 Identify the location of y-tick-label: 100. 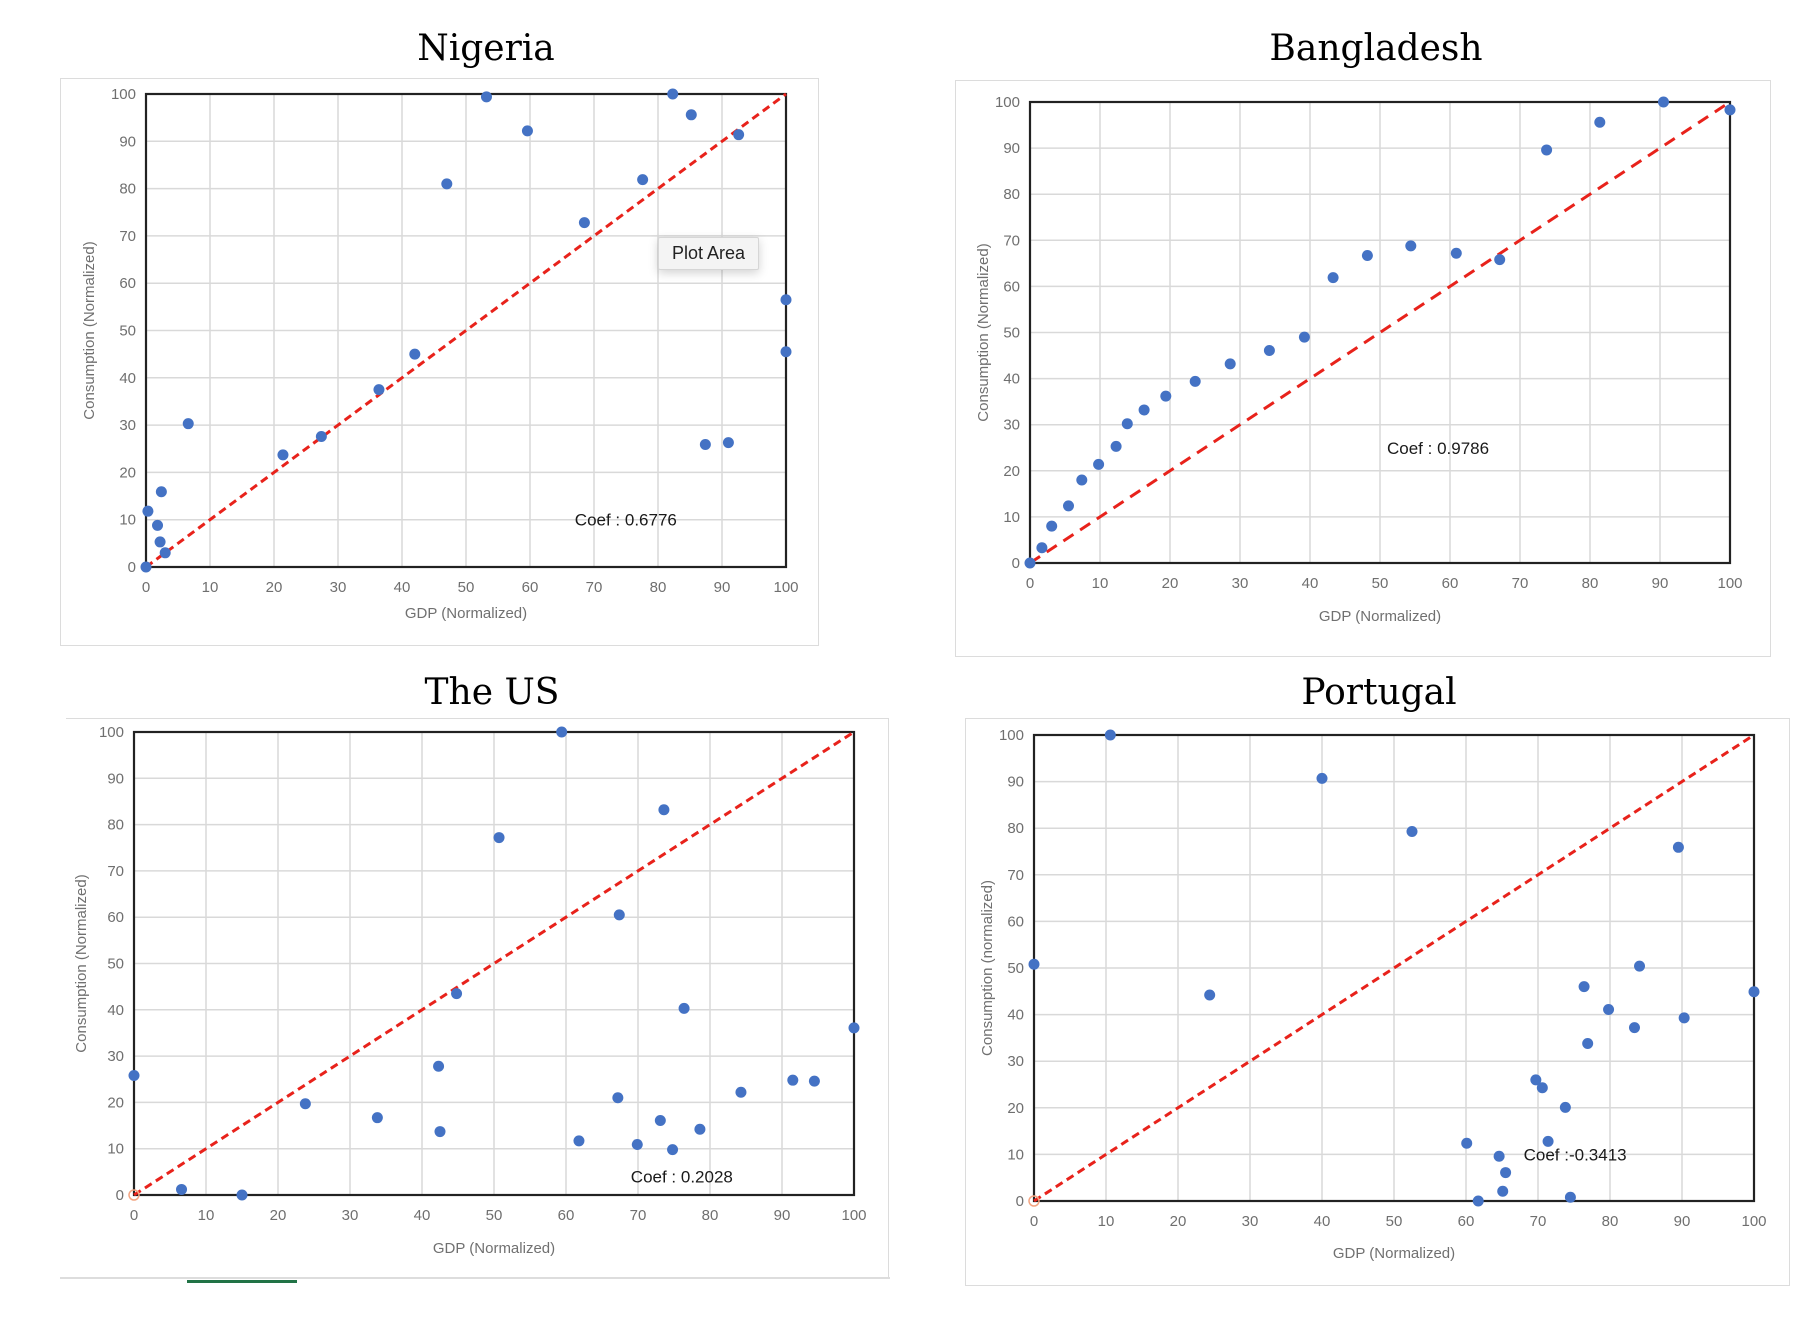
(123, 94).